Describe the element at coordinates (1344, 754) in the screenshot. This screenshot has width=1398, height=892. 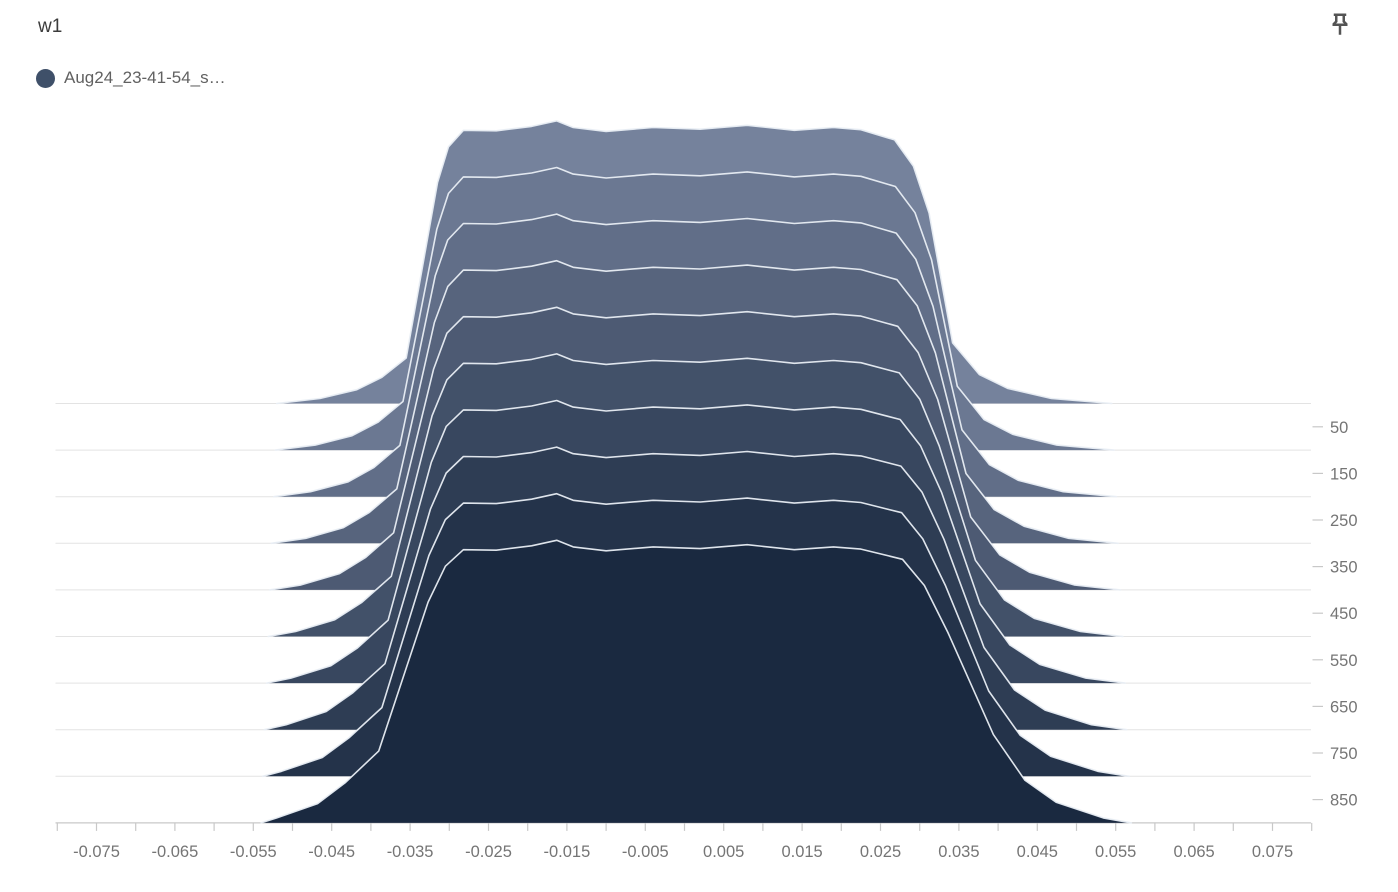
I see `y-axis-tick-label: 750` at that location.